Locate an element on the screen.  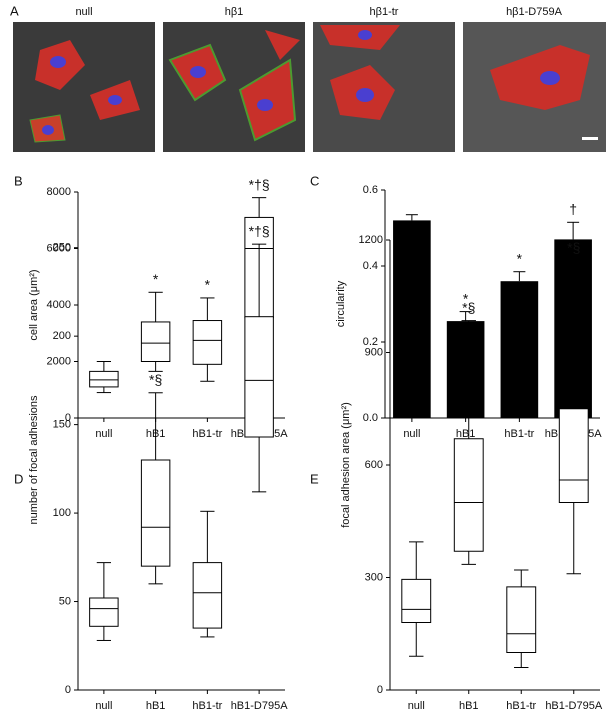
y-tick-label: 300 is located at coordinates (374, 577).